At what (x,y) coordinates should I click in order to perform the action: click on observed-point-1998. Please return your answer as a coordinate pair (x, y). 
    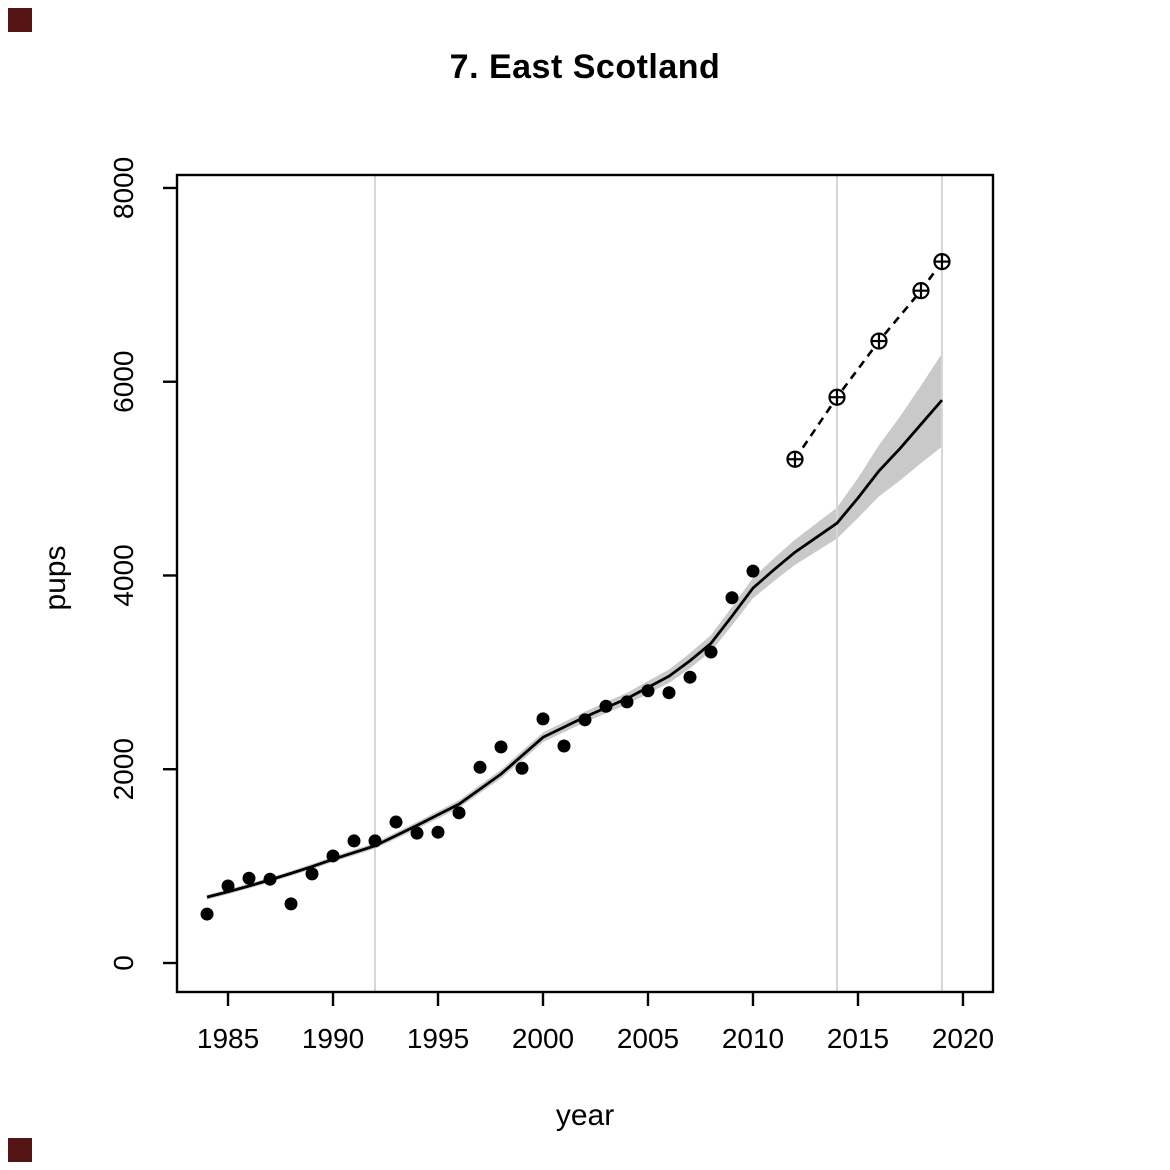
    Looking at the image, I should click on (501, 747).